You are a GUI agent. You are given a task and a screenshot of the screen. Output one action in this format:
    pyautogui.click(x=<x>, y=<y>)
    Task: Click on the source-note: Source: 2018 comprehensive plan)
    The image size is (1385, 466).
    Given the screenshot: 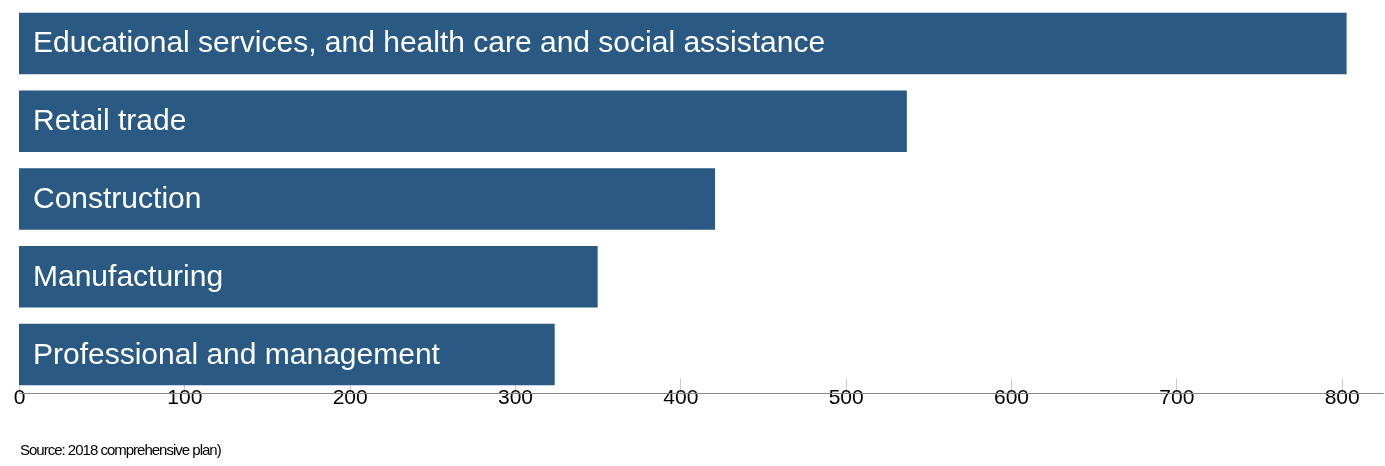 What is the action you would take?
    pyautogui.click(x=120, y=449)
    